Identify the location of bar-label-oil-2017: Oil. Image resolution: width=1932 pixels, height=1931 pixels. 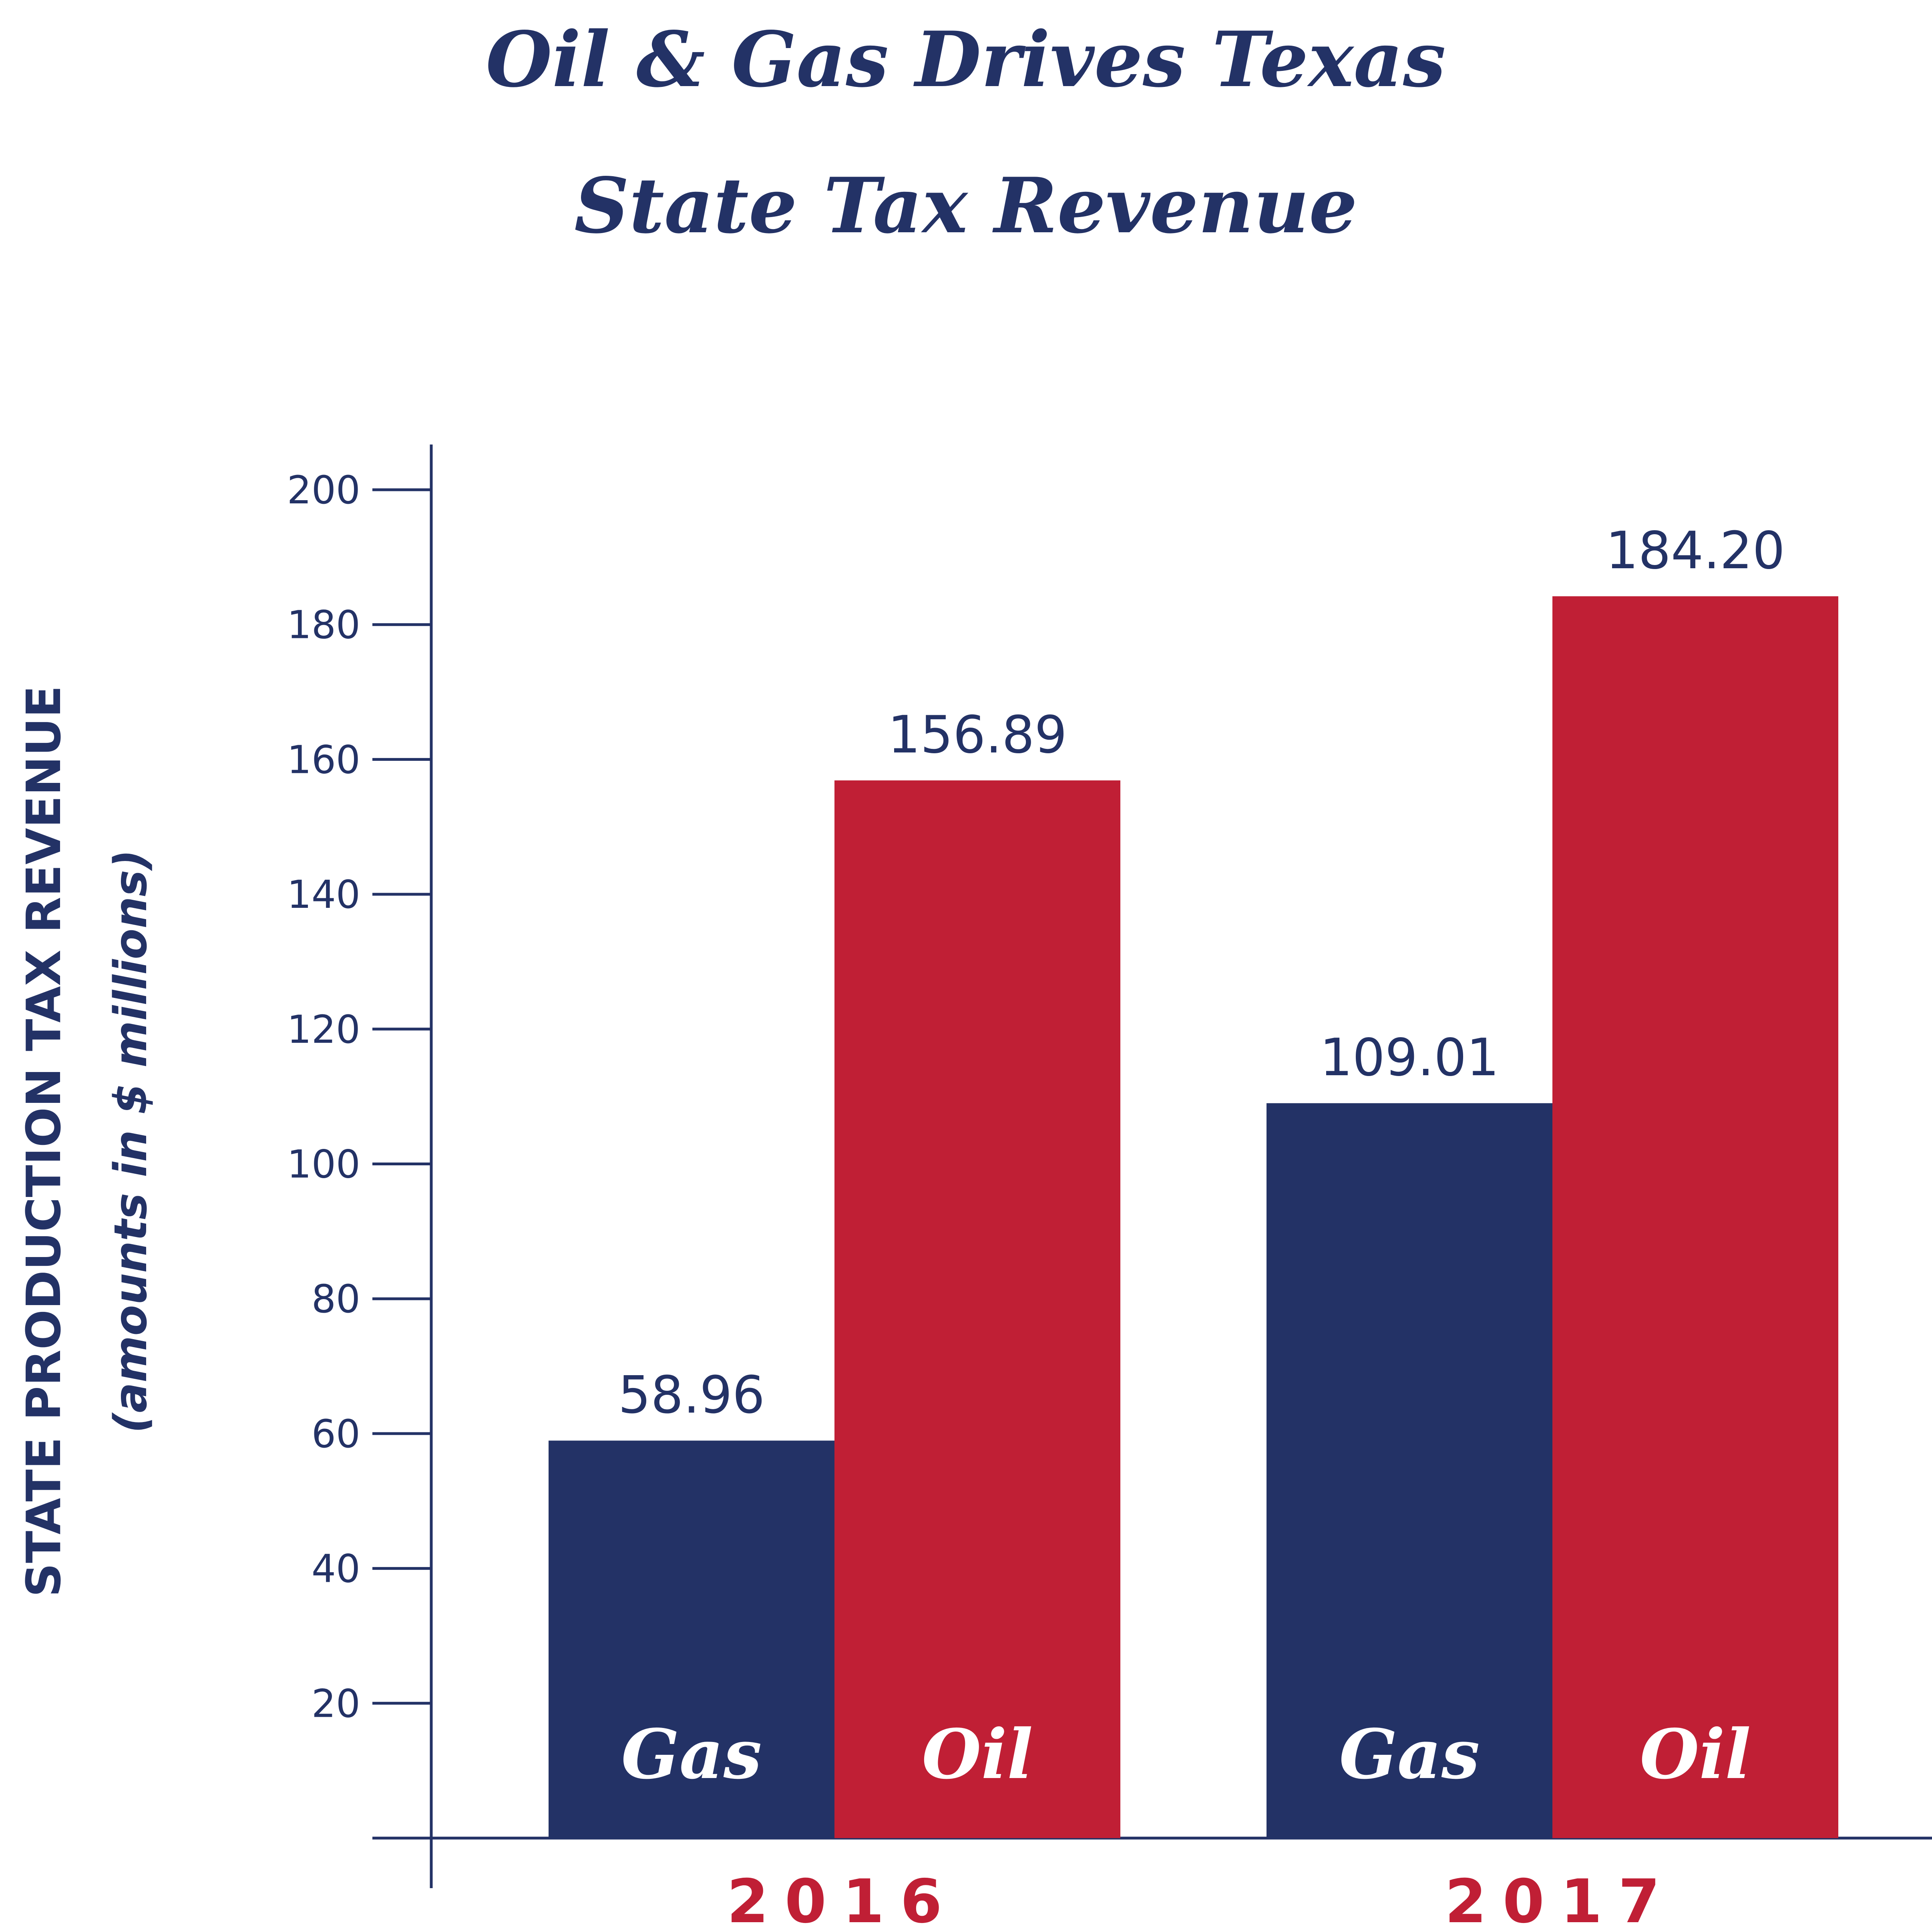
(1695, 1754).